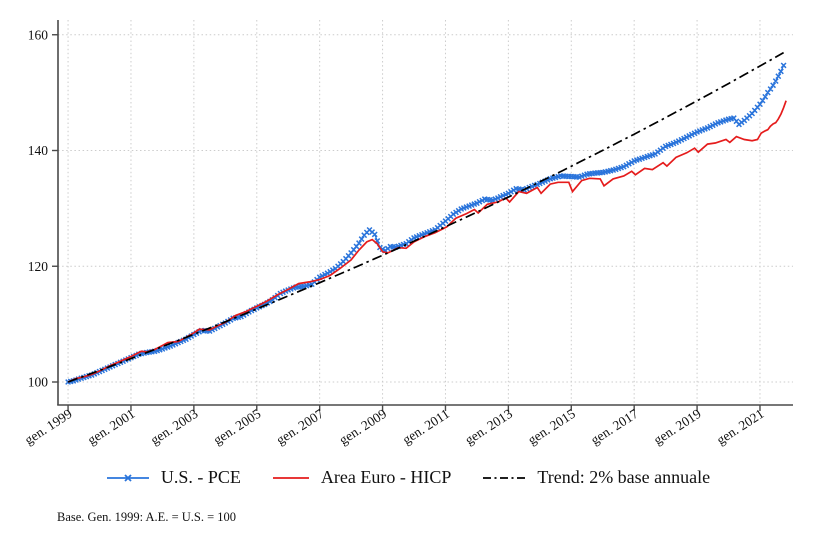  Describe the element at coordinates (200, 477) in the screenshot. I see `legend-label-us-pce: U.S. - PCE` at that location.